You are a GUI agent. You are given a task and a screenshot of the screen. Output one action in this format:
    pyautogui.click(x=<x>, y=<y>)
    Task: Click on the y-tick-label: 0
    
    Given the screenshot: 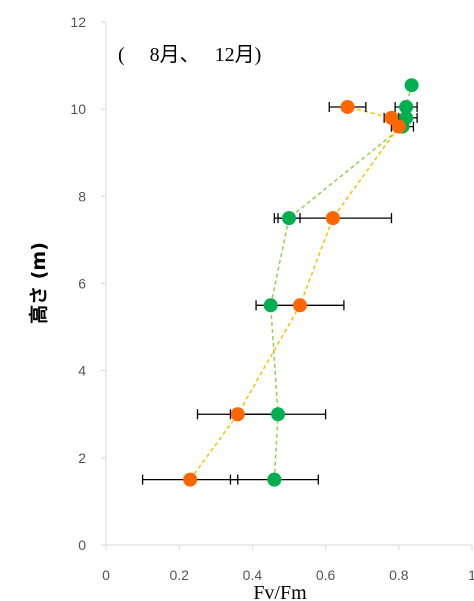 What is the action you would take?
    pyautogui.click(x=82, y=545)
    